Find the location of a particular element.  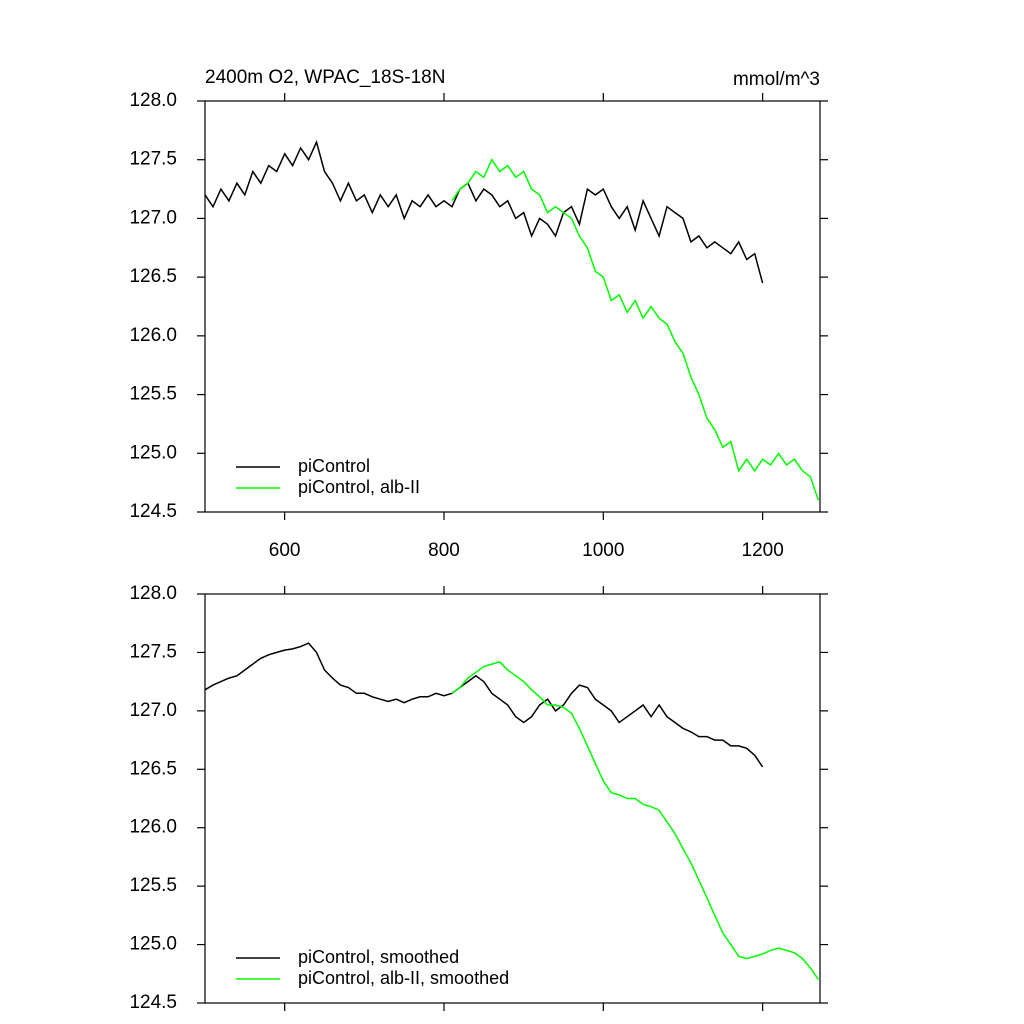

legend-label: piControl is located at coordinates (334, 466).